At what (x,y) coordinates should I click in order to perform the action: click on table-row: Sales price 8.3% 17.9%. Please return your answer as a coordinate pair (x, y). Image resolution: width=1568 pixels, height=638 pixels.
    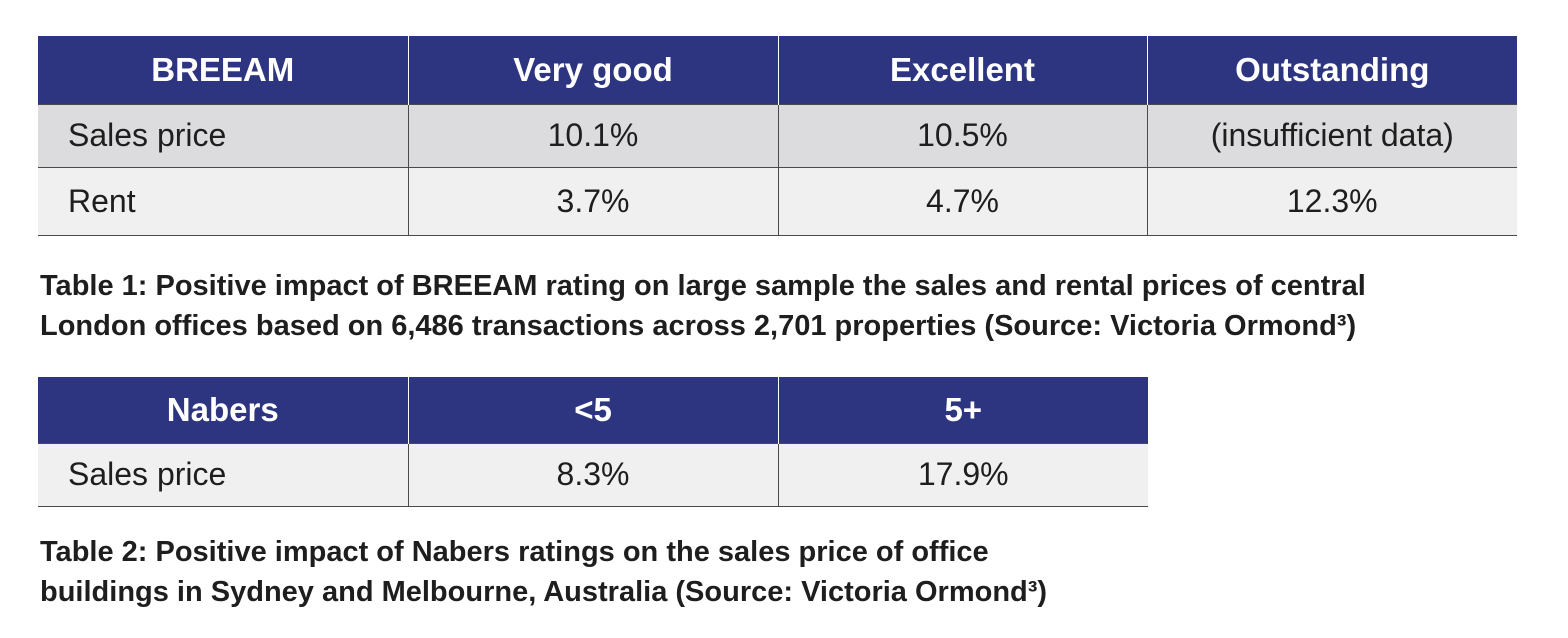
    Looking at the image, I should click on (593, 474).